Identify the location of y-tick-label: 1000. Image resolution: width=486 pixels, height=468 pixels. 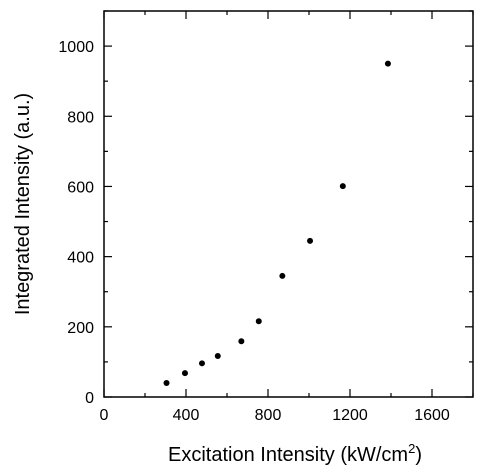
(76, 47).